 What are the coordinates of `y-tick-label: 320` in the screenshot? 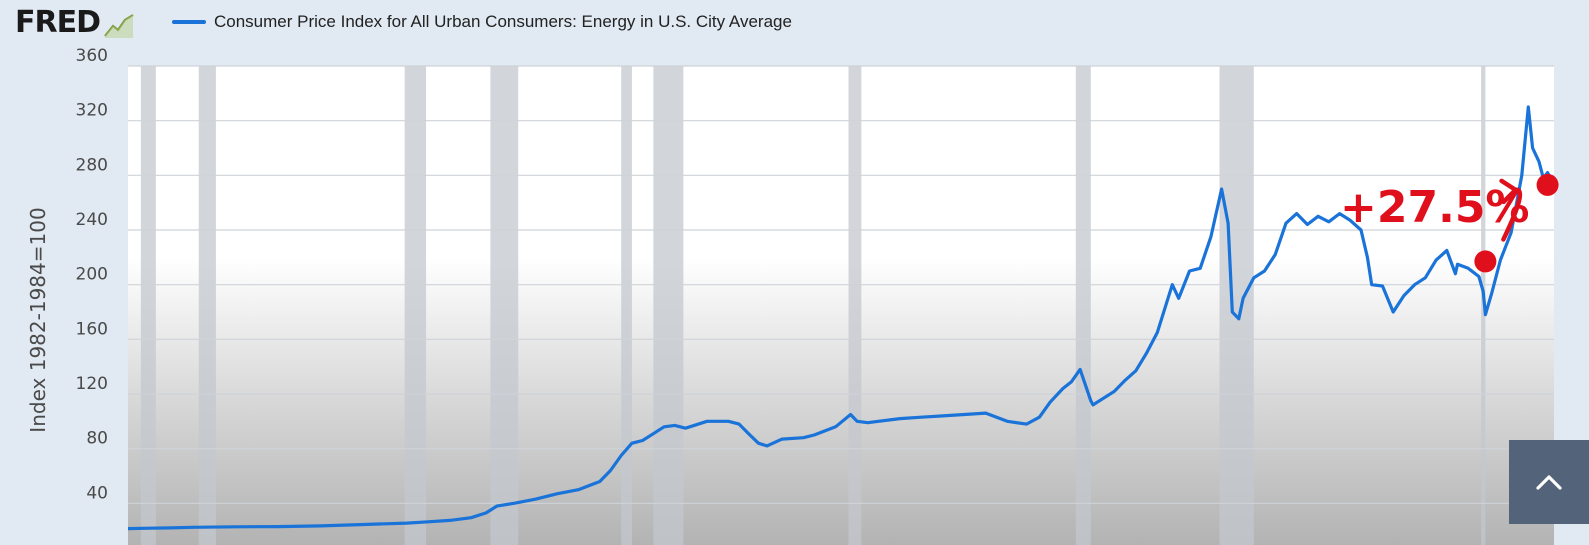 It's located at (92, 111).